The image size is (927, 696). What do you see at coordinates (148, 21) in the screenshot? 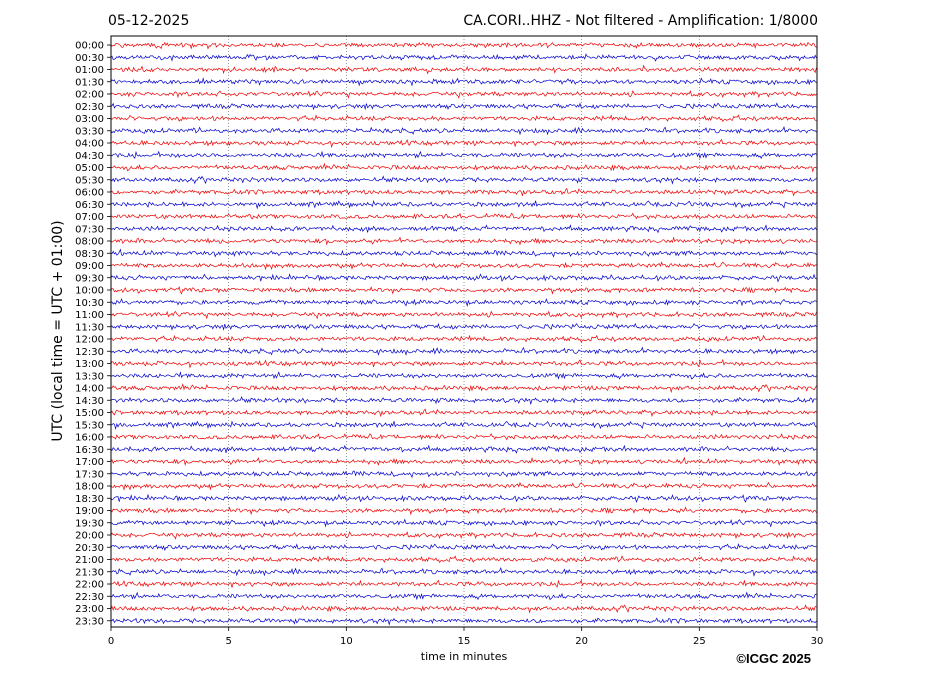
I see `chart-date: 05-12-2025` at bounding box center [148, 21].